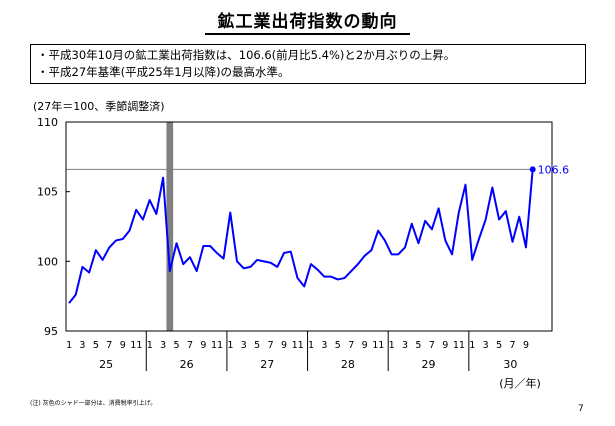 The height and width of the screenshot is (426, 615). I want to click on year-label: 26, so click(187, 364).